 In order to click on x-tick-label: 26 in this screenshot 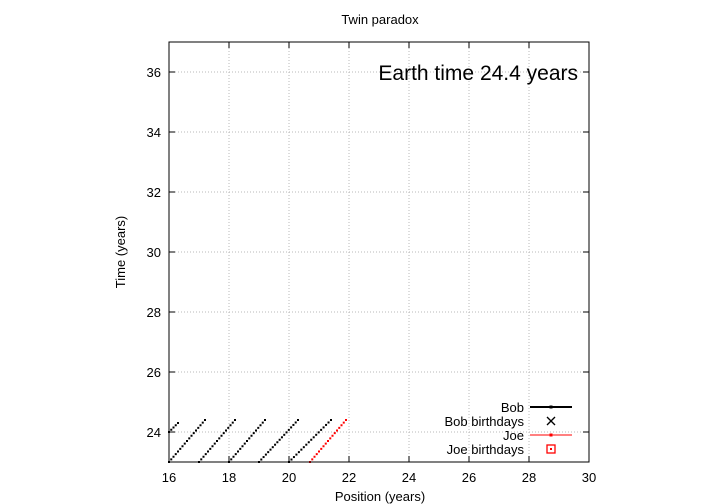, I will do `click(469, 477)`.